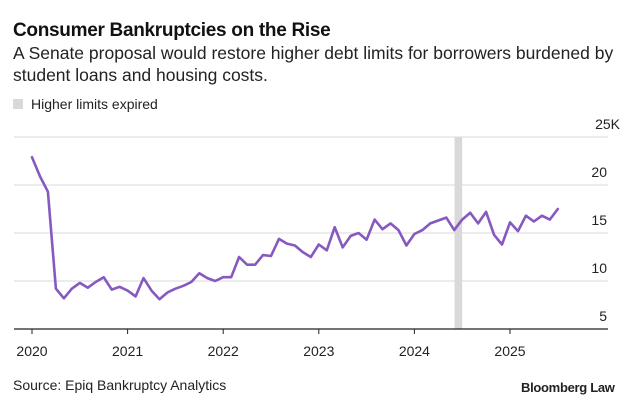 The image size is (633, 406). Describe the element at coordinates (127, 351) in the screenshot. I see `x-tick-label: 2021` at that location.